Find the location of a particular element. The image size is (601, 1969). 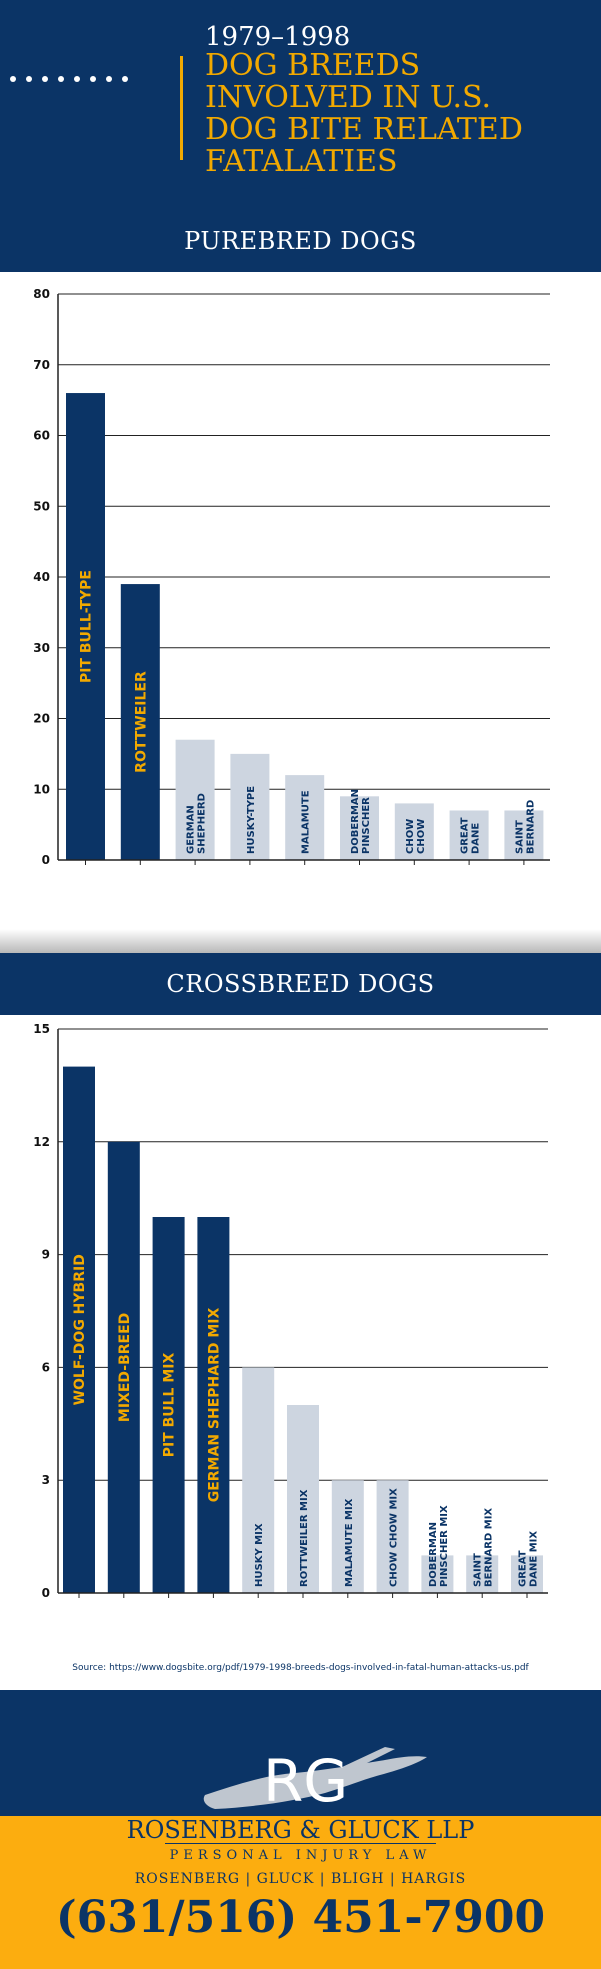

y-tick-label: 80 is located at coordinates (41, 294).